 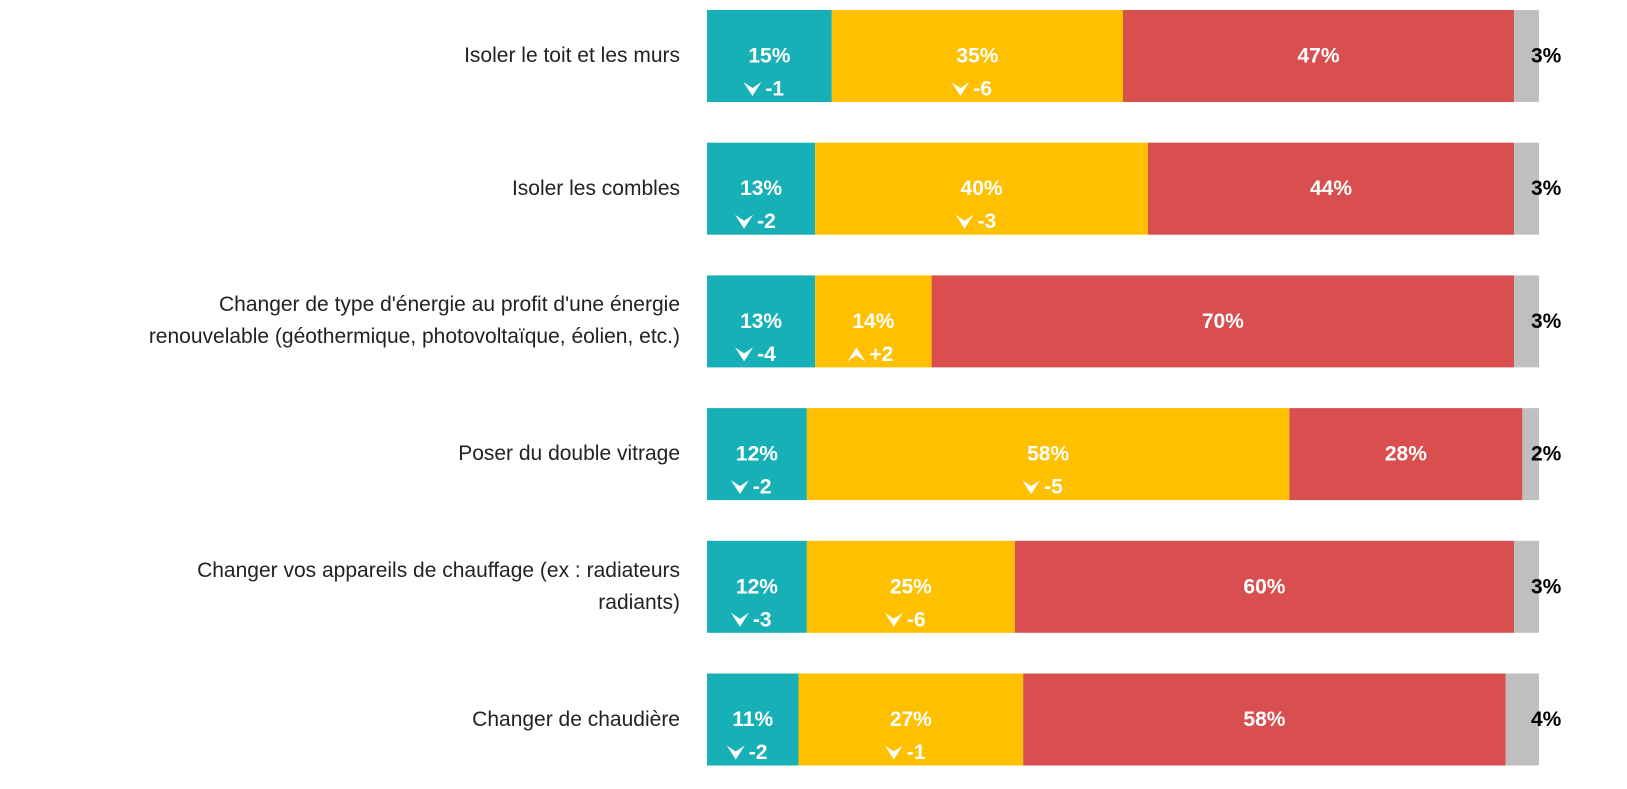 I want to click on value-label: 25%, so click(x=911, y=586).